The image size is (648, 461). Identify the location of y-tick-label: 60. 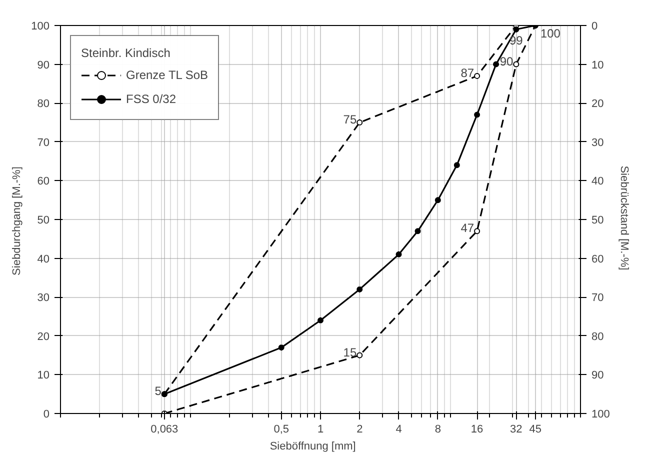
(43, 182).